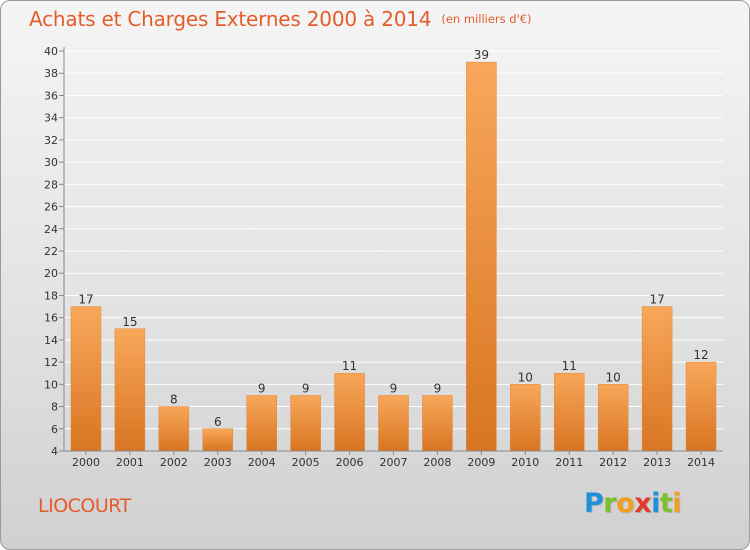 The image size is (750, 550). I want to click on y-tick-label: 34, so click(51, 118).